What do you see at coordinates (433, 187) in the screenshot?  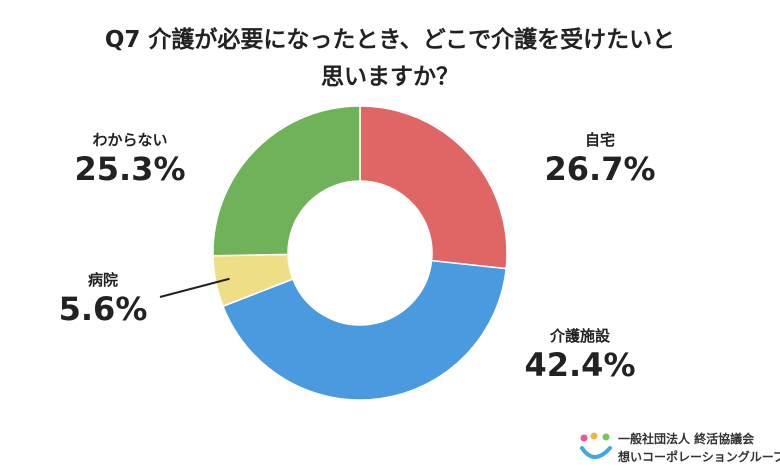 I see `slice-home` at bounding box center [433, 187].